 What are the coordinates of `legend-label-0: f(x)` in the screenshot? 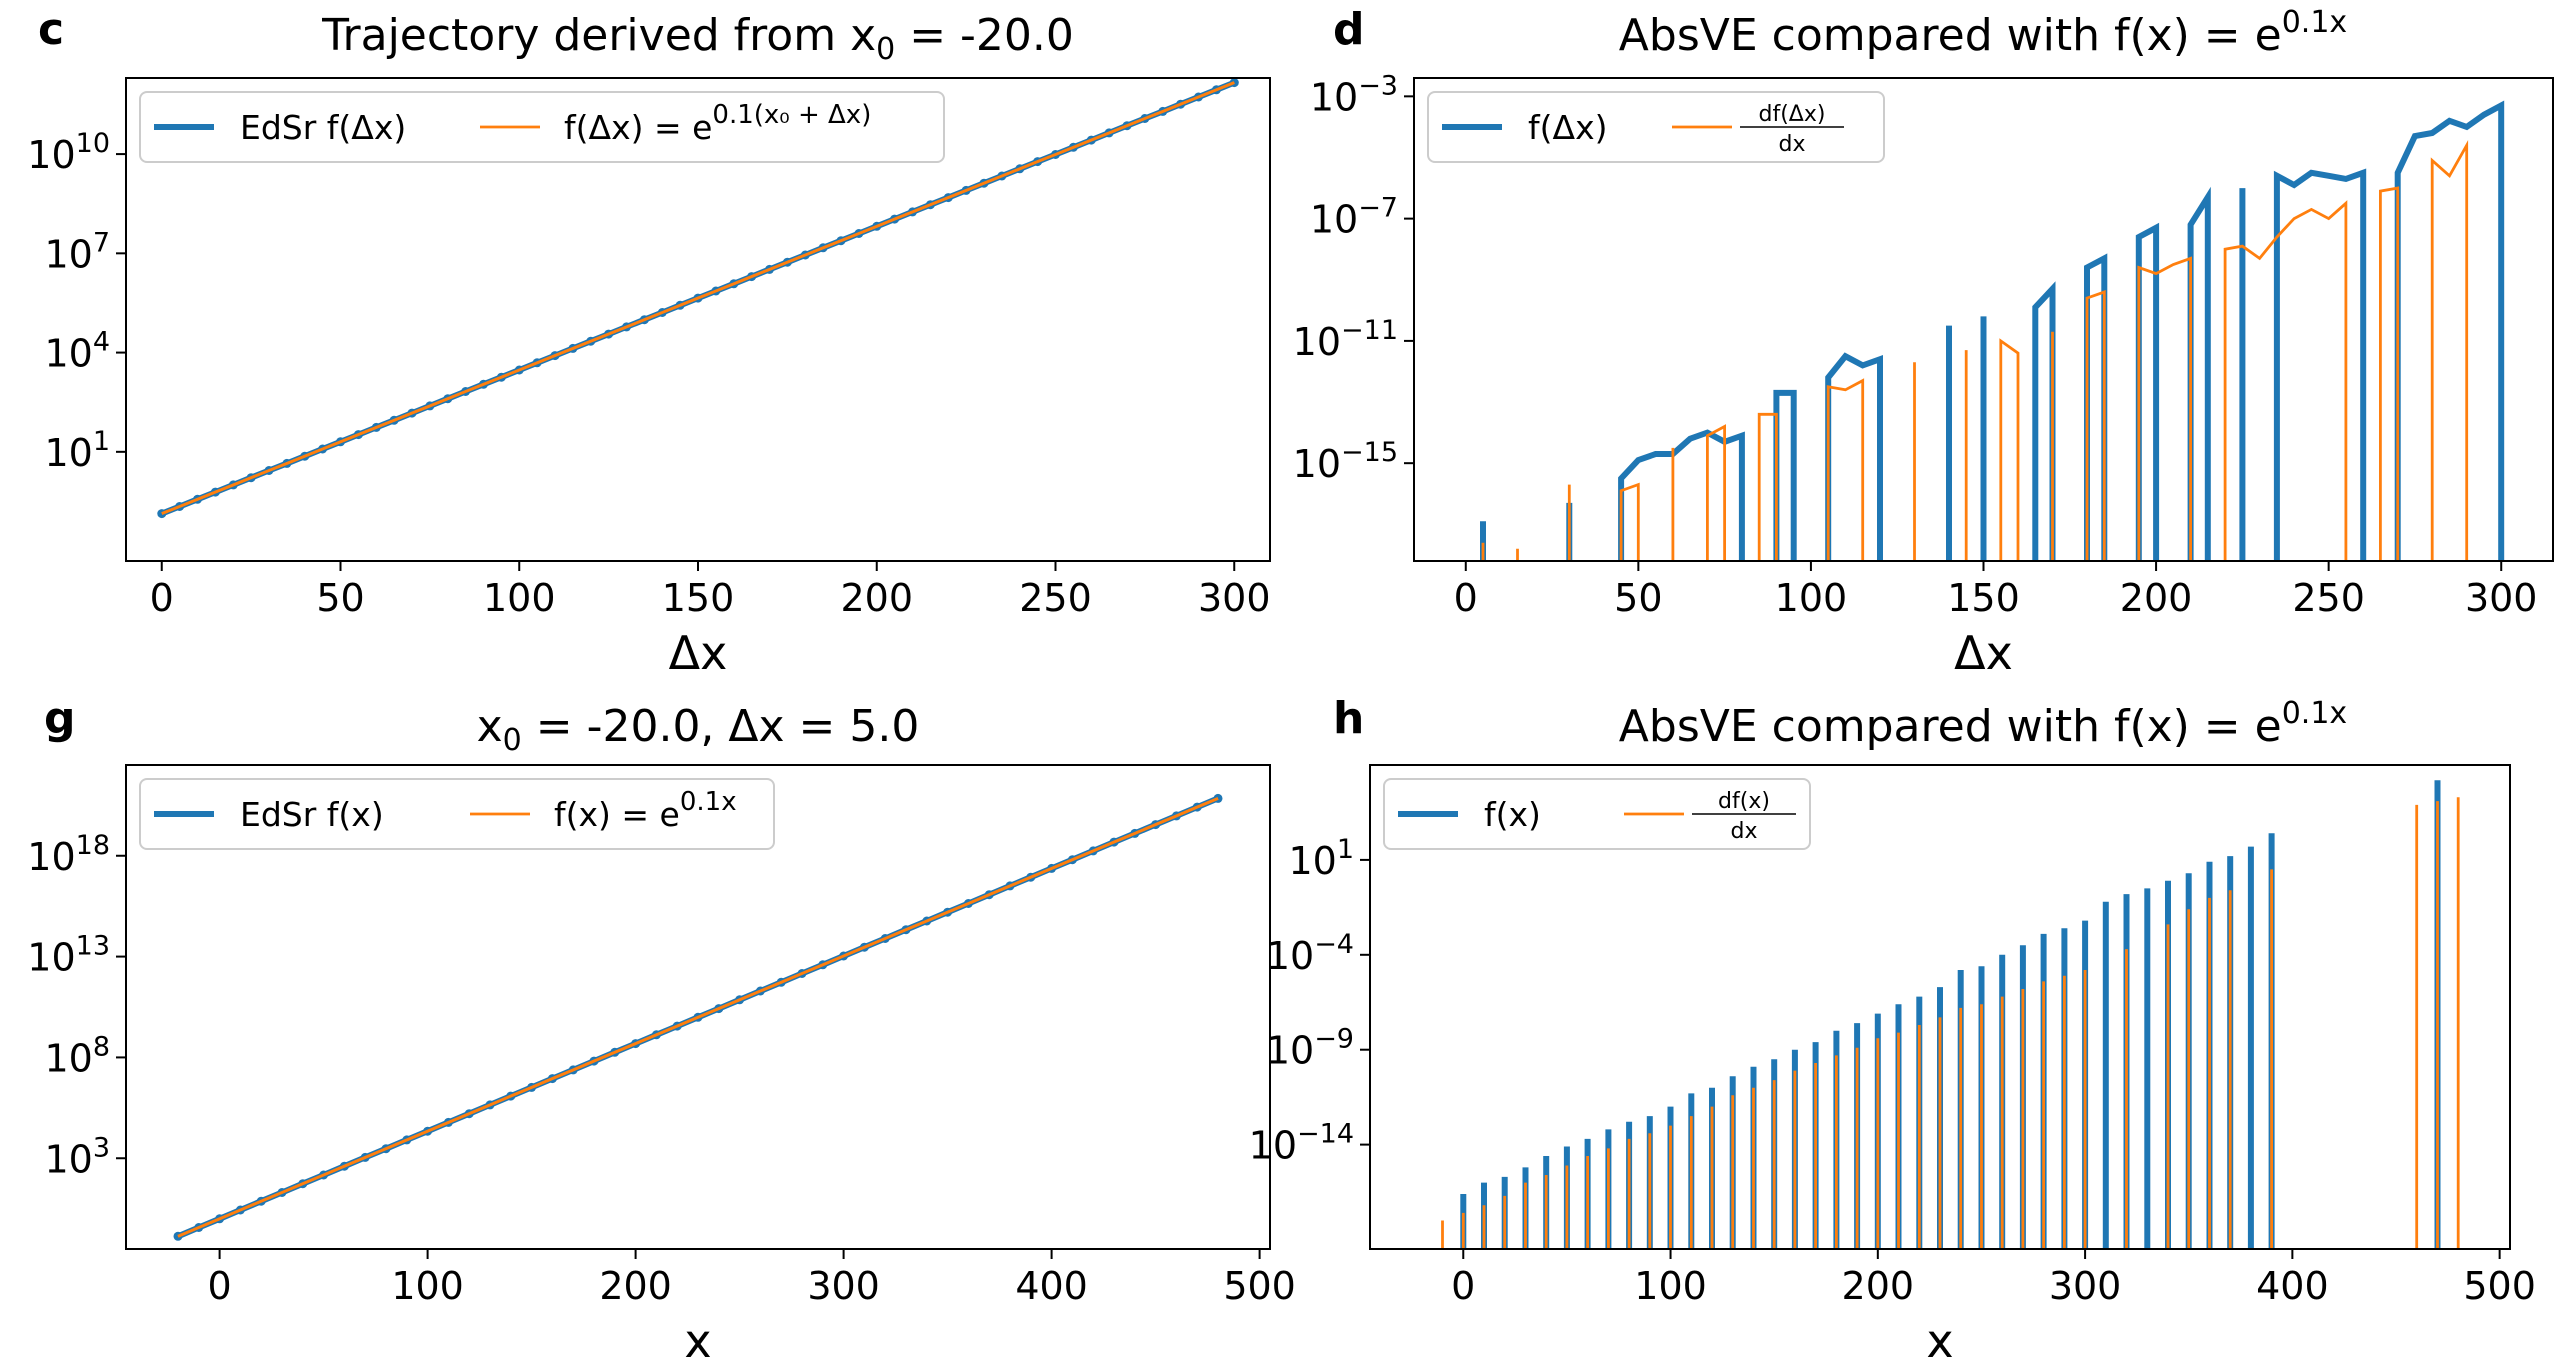 It's located at (1512, 814).